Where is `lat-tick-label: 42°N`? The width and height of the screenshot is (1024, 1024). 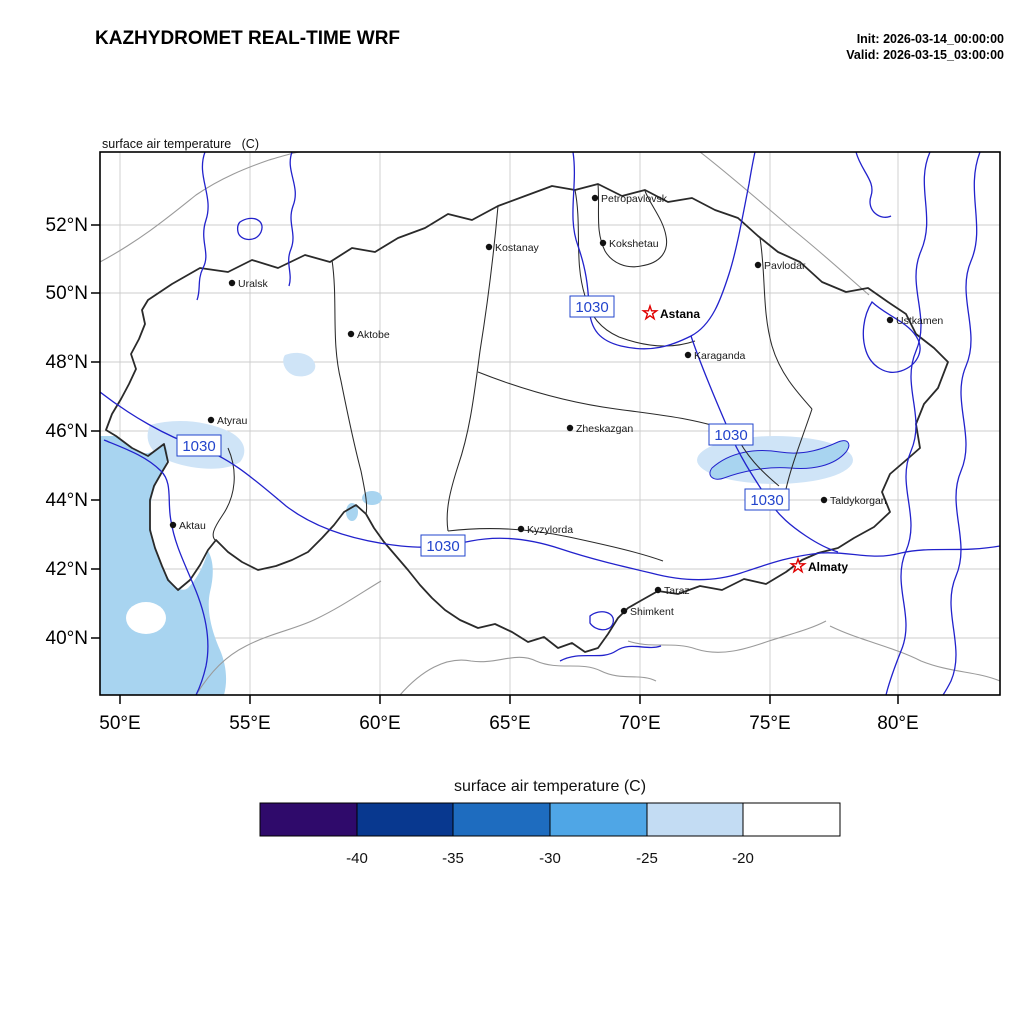
lat-tick-label: 42°N is located at coordinates (67, 569).